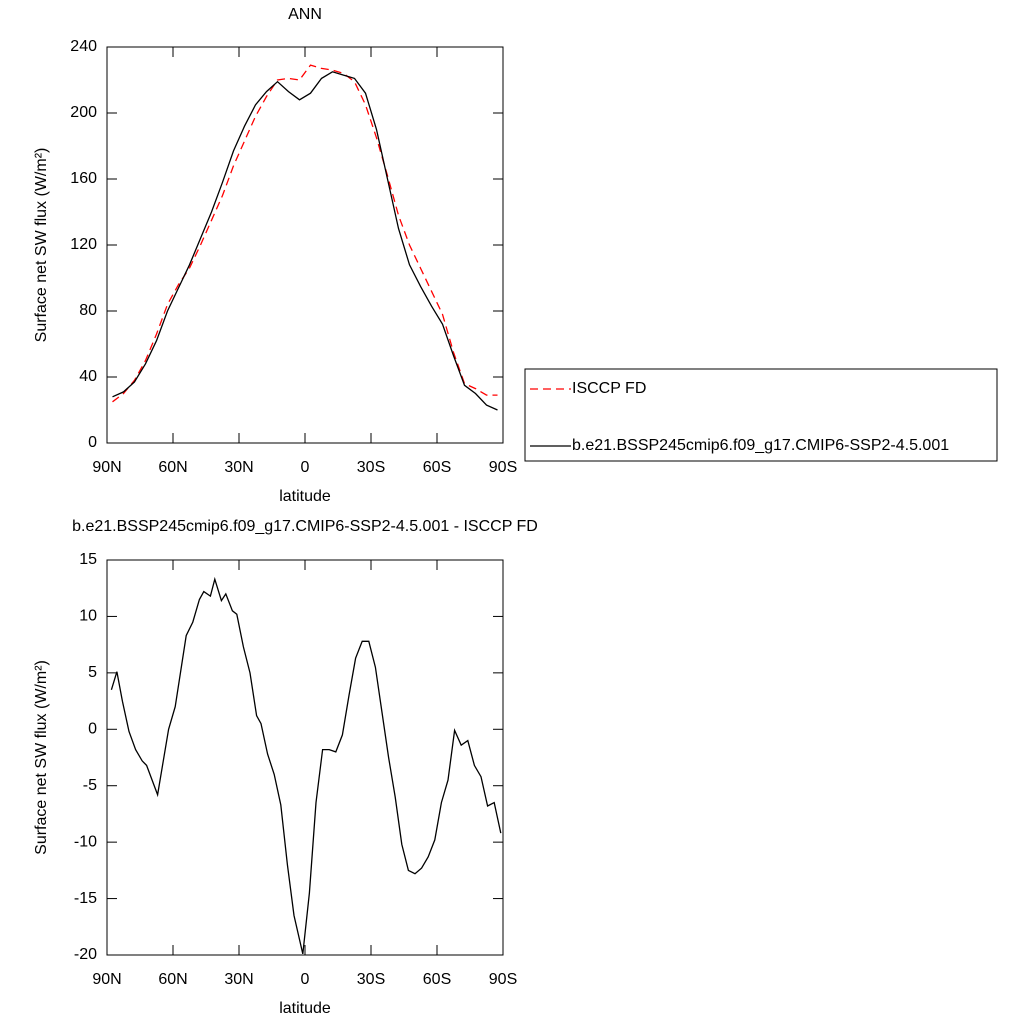 Image resolution: width=1024 pixels, height=1024 pixels. I want to click on y-tick-label: -15, so click(85, 898).